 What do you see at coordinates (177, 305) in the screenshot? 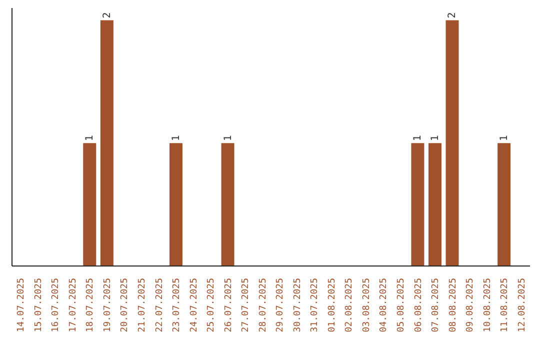
I see `x-tick-label: 23.07.2025` at bounding box center [177, 305].